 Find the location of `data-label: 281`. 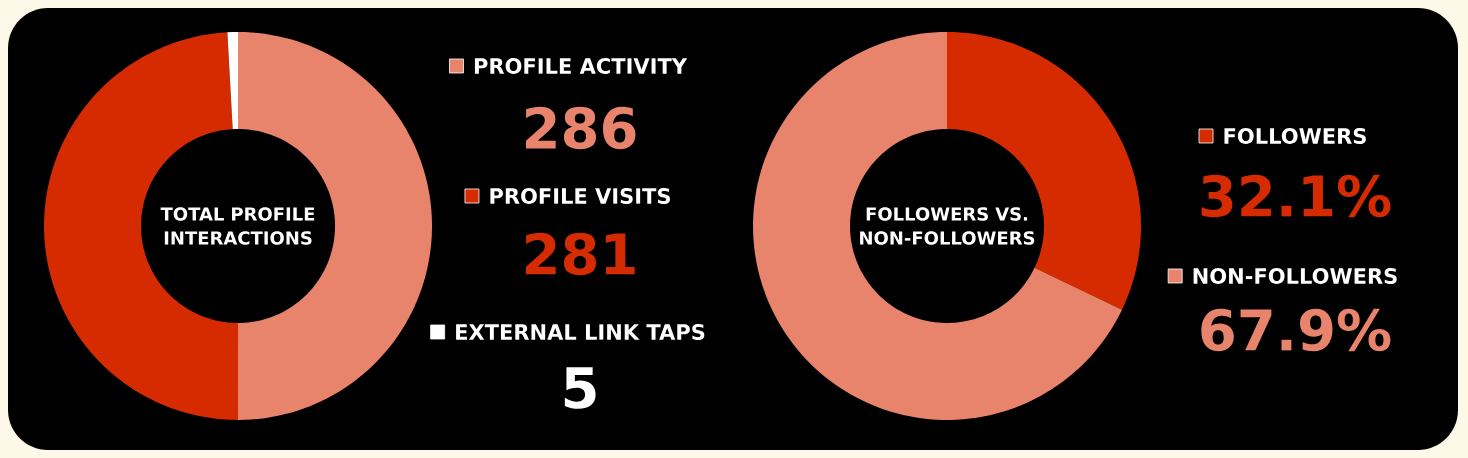

data-label: 281 is located at coordinates (580, 254).